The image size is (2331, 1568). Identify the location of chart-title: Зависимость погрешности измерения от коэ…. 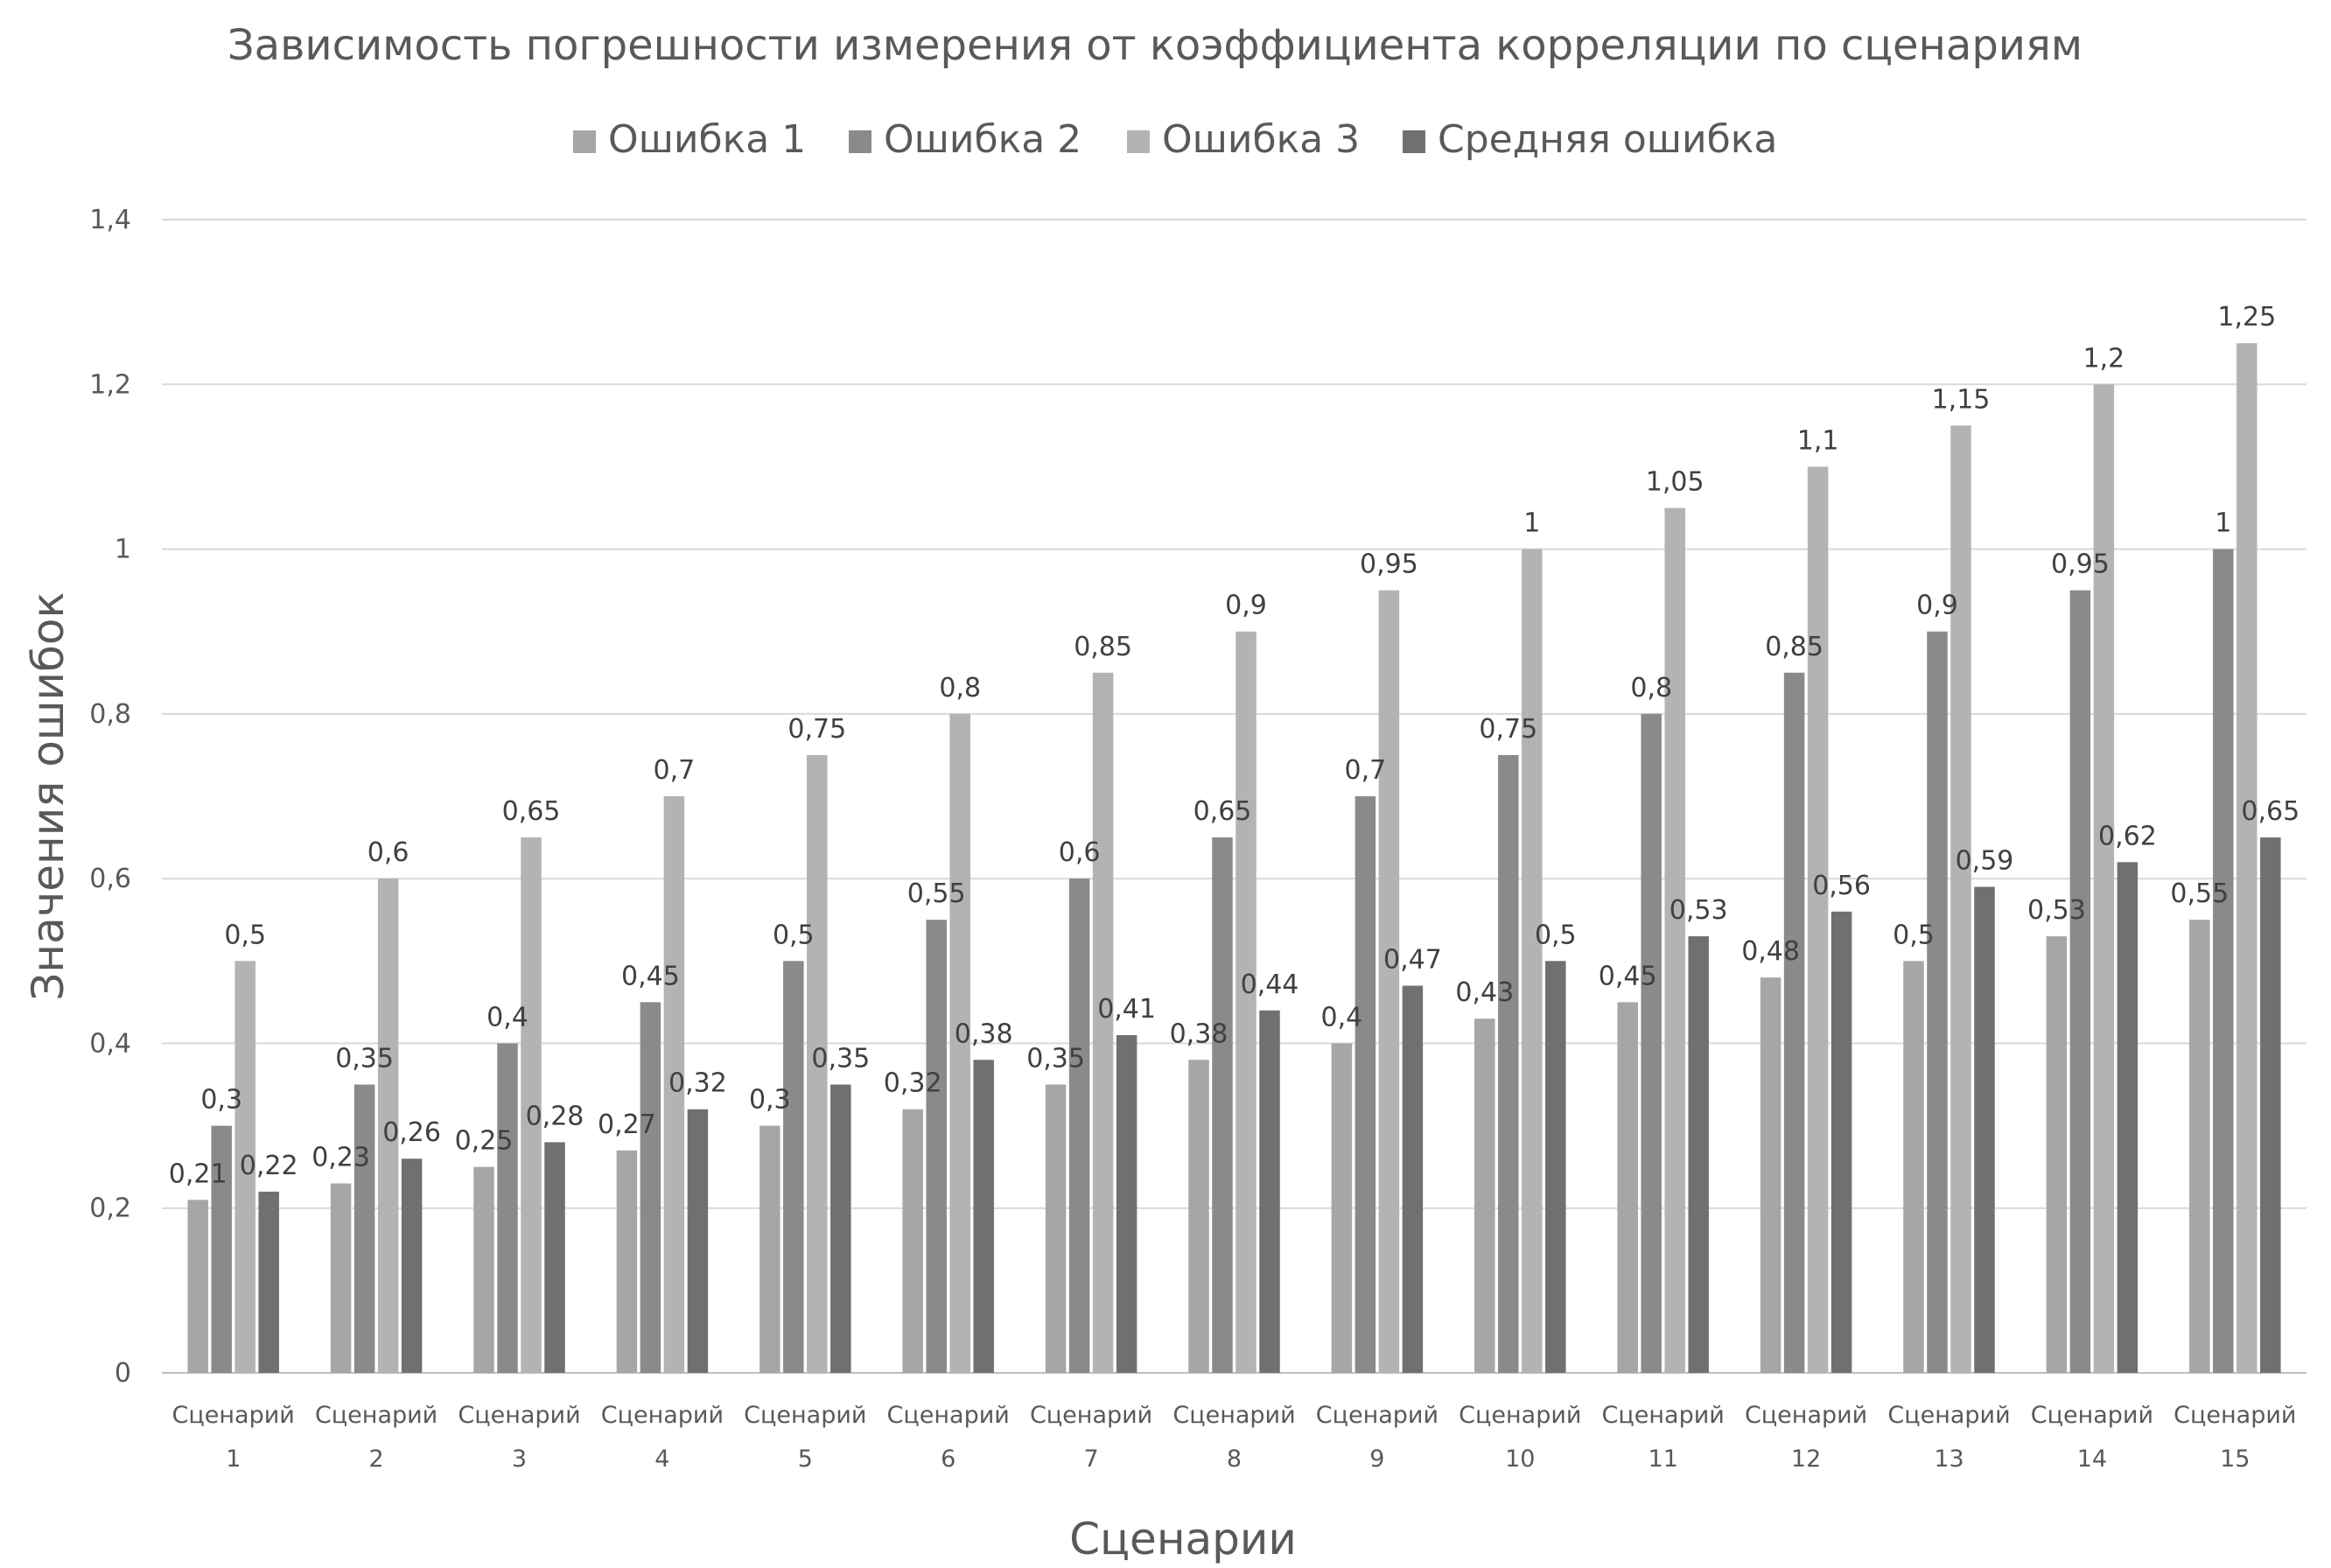
(1155, 45).